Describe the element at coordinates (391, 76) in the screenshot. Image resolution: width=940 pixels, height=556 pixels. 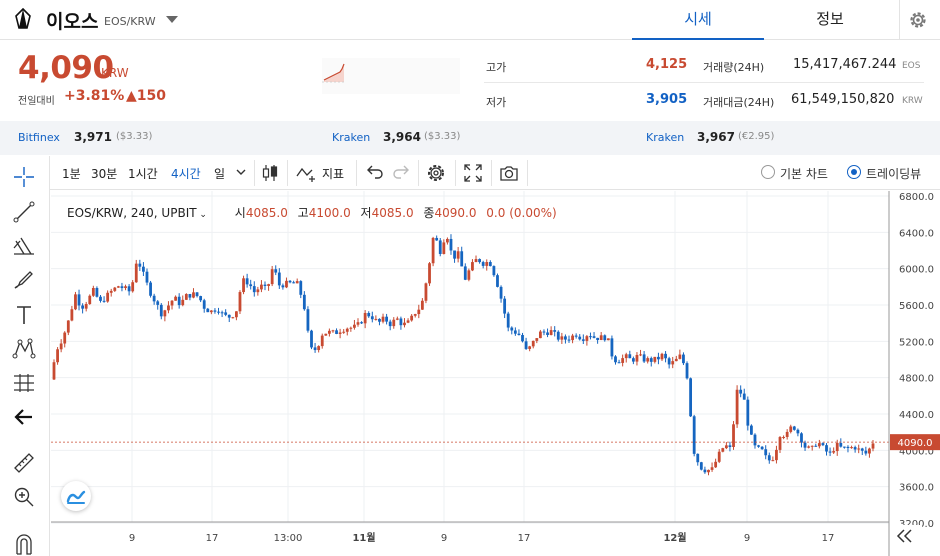
I see `price-sparkline` at that location.